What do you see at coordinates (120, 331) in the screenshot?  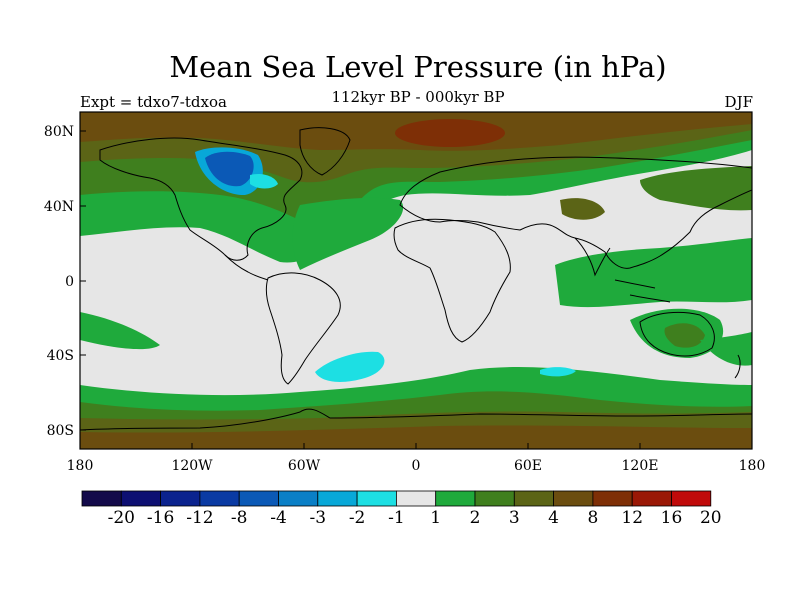 I see `field-pacific-green` at bounding box center [120, 331].